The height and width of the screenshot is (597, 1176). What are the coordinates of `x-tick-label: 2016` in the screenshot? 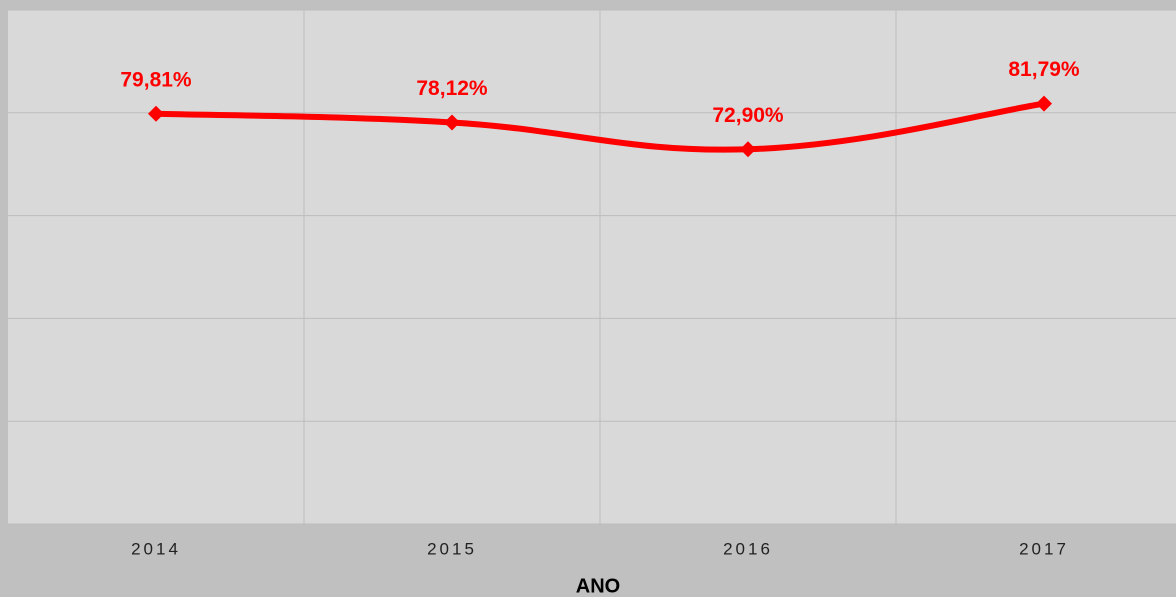 It's located at (748, 548).